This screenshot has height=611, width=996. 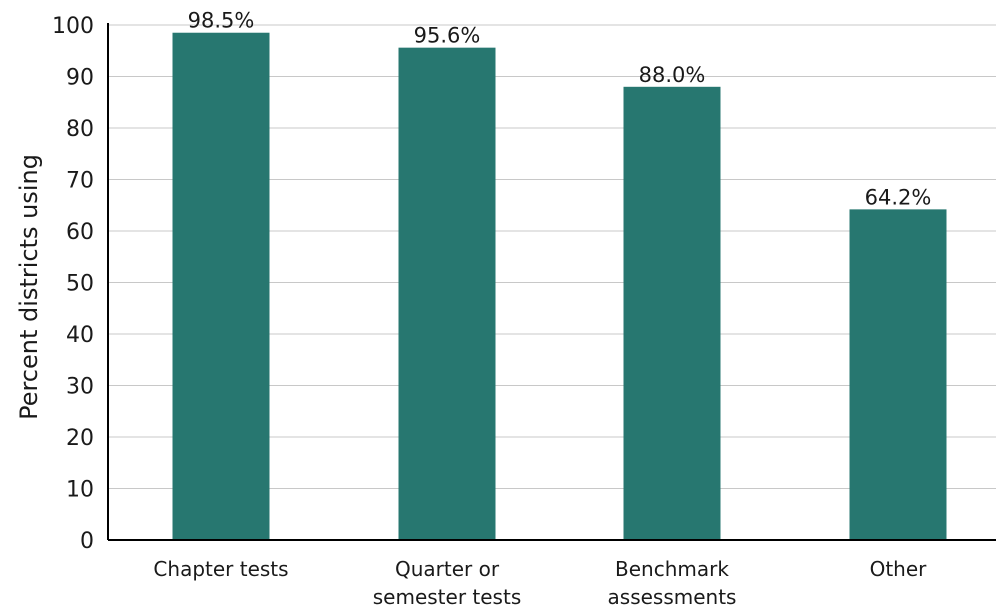 I want to click on x-category-label: Other, so click(x=899, y=569).